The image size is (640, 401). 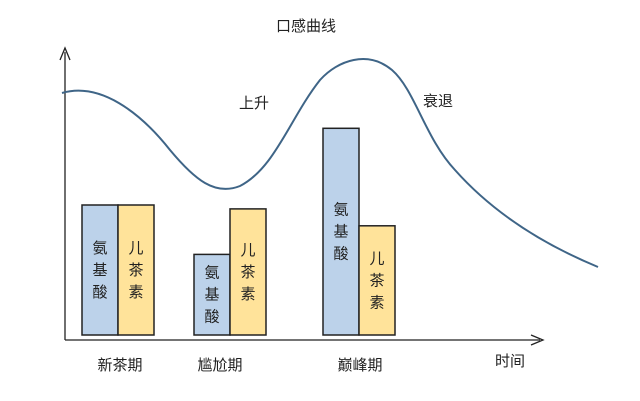 I want to click on bar-amino-acid-new-tea, so click(x=100, y=270).